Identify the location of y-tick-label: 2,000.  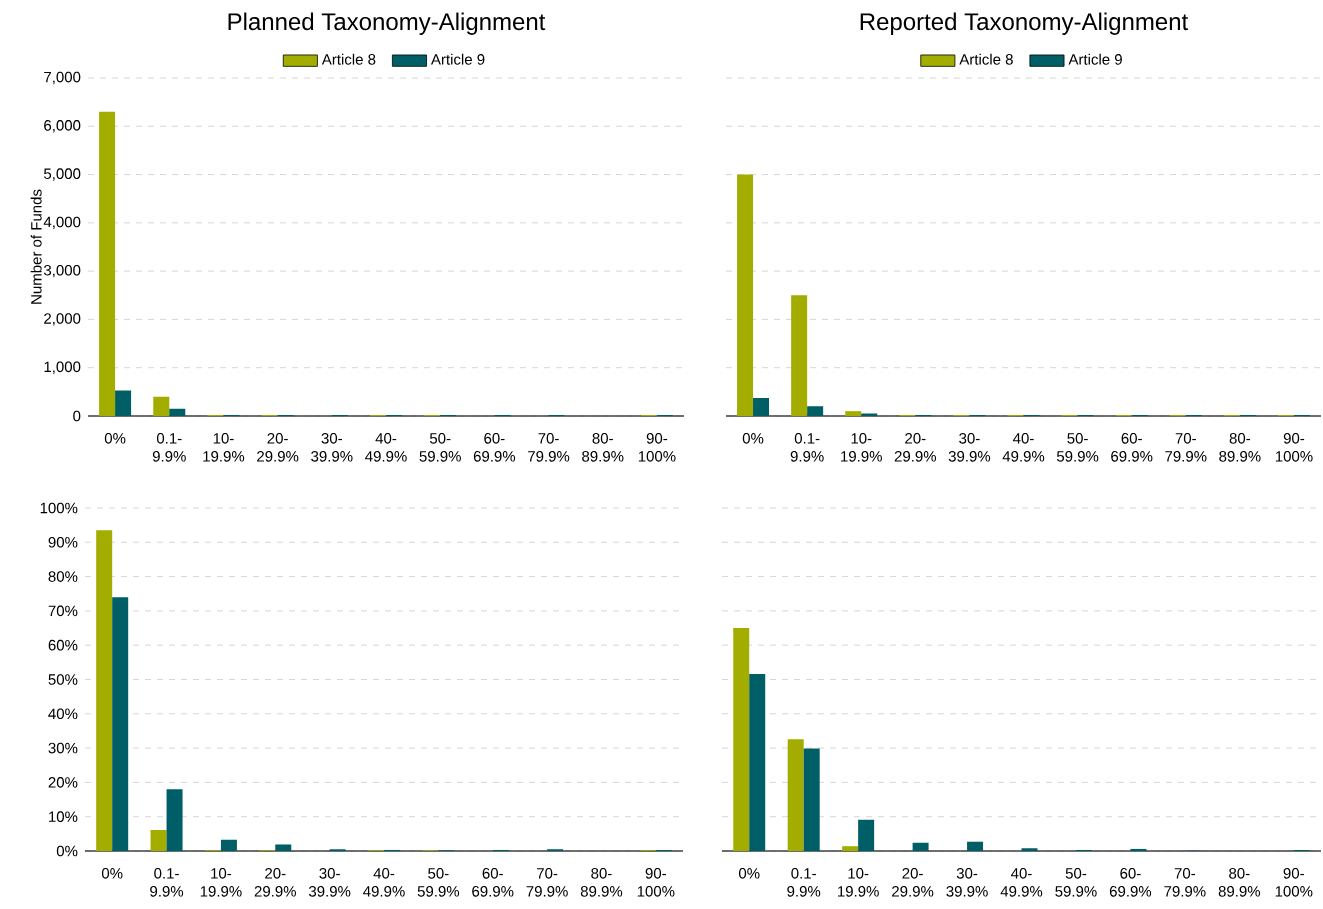
(62, 319).